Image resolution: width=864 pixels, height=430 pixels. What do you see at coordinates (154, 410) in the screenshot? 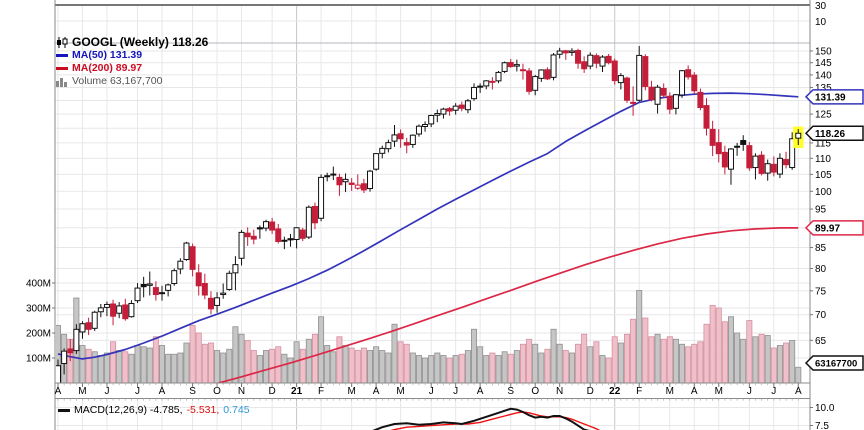
I see `macd-legend: MACD(12,26,9) -4.785, -5.531, 0.745` at bounding box center [154, 410].